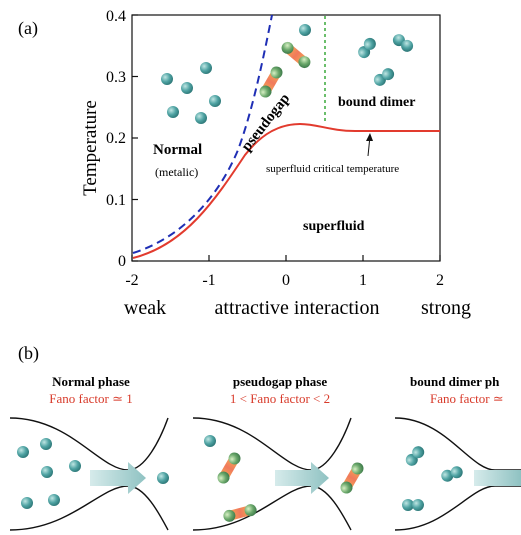 This screenshot has height=535, width=521. Describe the element at coordinates (116, 16) in the screenshot. I see `y-tick-label: 0.4` at that location.